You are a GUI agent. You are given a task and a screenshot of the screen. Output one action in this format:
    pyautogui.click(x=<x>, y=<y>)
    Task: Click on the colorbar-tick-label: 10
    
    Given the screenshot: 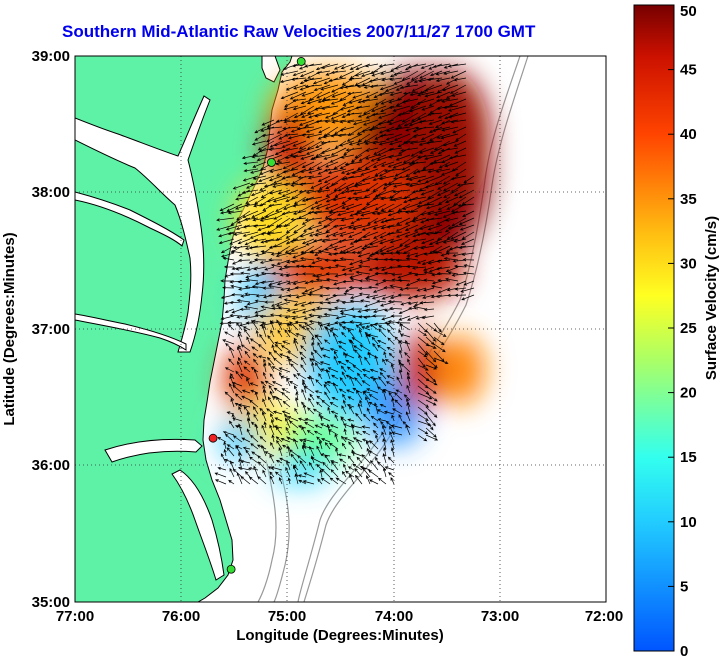 What is the action you would take?
    pyautogui.click(x=688, y=522)
    